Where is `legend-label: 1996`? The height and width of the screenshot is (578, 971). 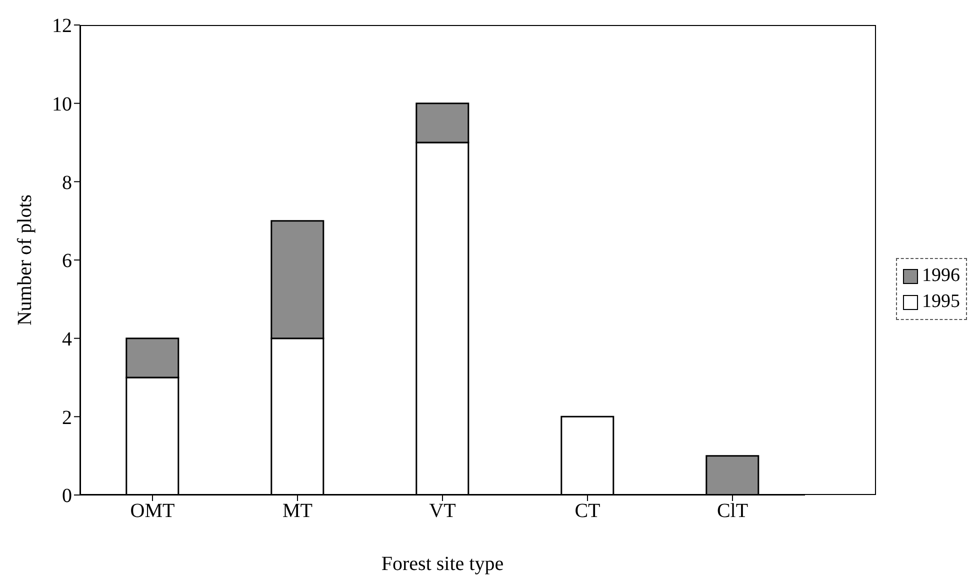
legend-label: 1996 is located at coordinates (941, 276).